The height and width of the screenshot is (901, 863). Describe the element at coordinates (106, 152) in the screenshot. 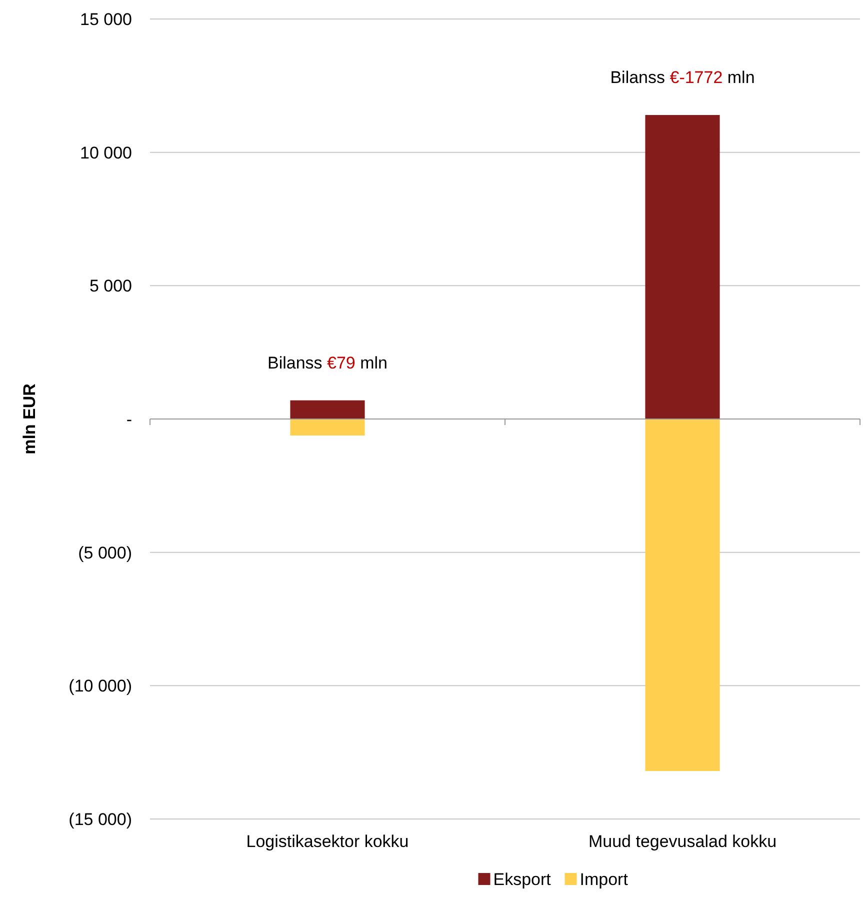

I see `y-tick-label: 10 000` at that location.